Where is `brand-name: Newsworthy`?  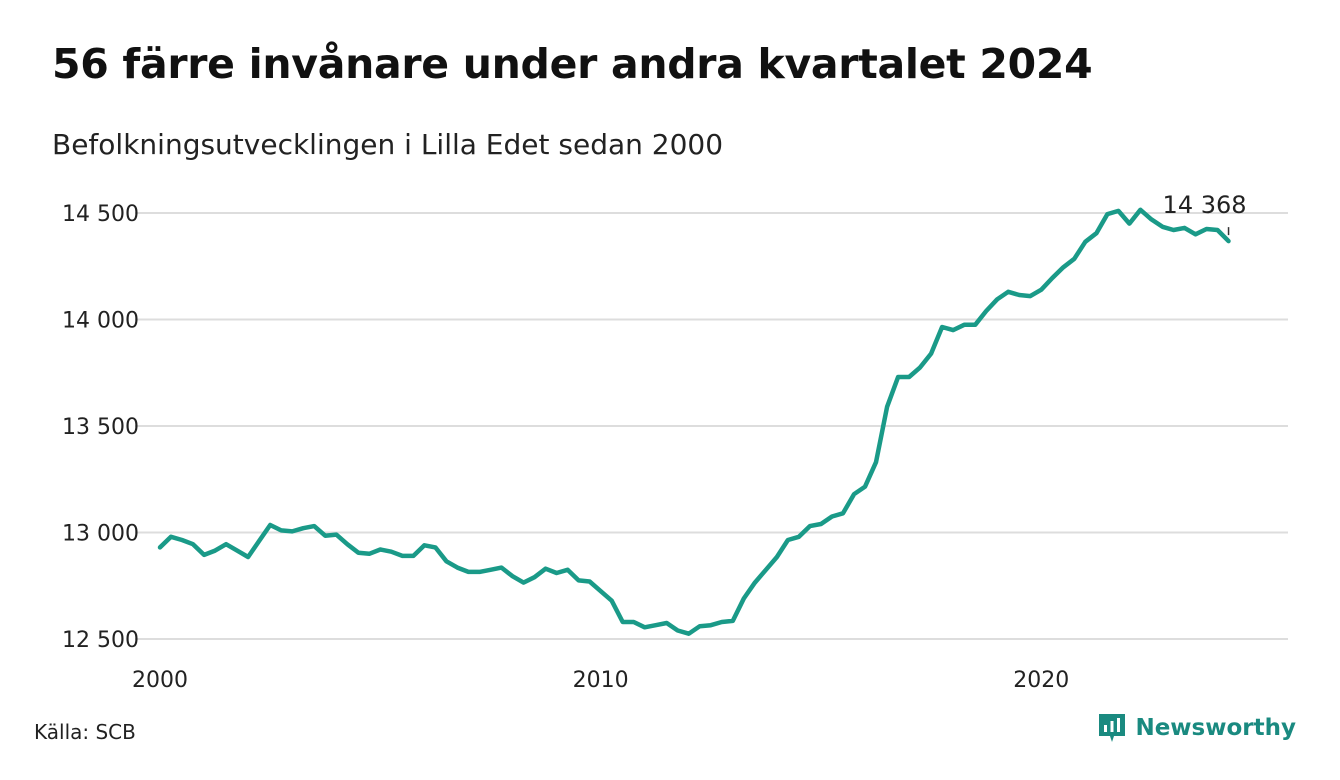 brand-name: Newsworthy is located at coordinates (1215, 728).